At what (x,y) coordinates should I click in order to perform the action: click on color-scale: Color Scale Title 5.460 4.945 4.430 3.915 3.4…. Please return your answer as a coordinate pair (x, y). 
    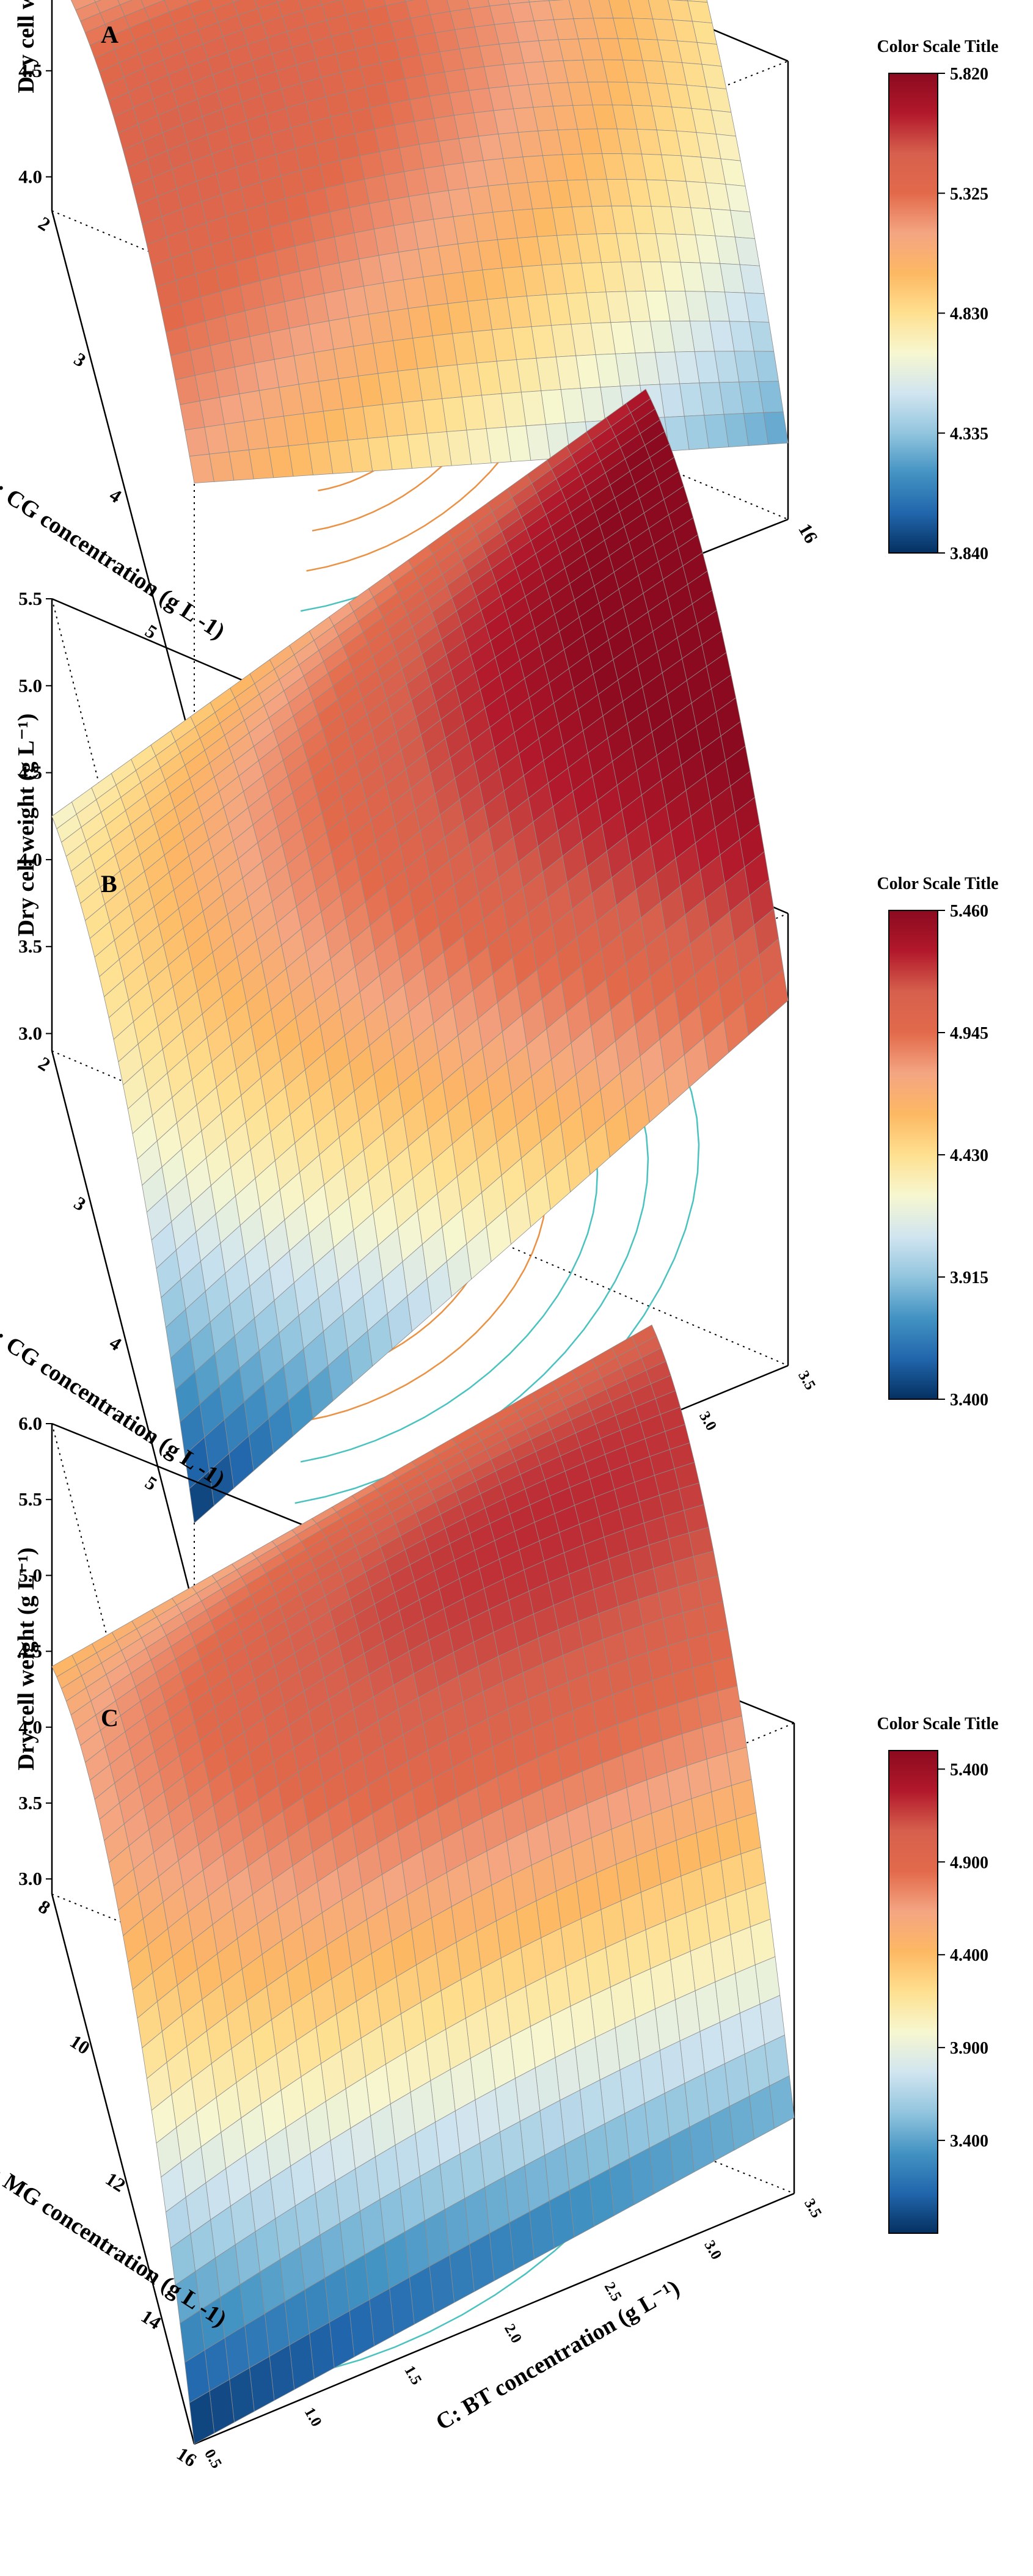
    Looking at the image, I should click on (938, 1142).